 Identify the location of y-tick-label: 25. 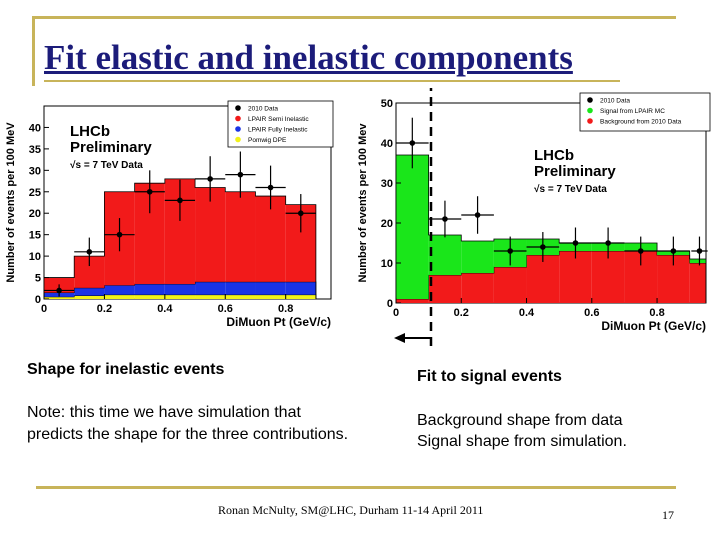
(35, 193).